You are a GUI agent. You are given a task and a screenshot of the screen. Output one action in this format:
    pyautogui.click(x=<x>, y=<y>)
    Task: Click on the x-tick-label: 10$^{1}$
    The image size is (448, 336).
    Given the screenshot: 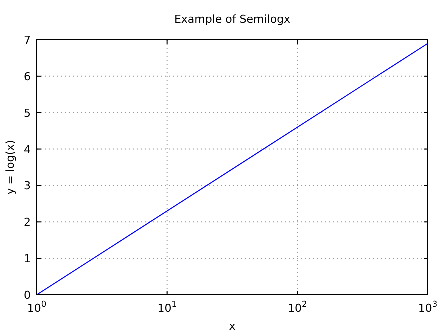 What is the action you would take?
    pyautogui.click(x=167, y=307)
    